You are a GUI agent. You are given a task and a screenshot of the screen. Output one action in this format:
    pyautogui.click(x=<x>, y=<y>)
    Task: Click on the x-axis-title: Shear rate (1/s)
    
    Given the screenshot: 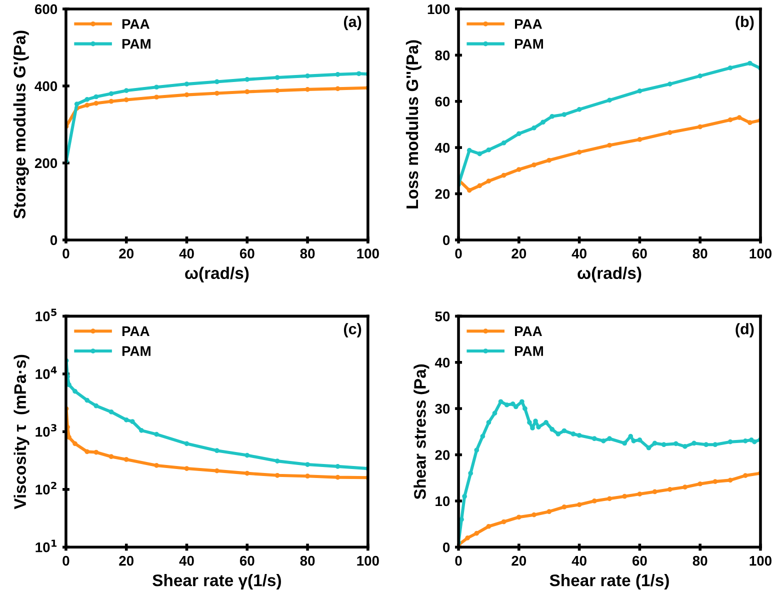 What is the action you would take?
    pyautogui.click(x=609, y=582)
    